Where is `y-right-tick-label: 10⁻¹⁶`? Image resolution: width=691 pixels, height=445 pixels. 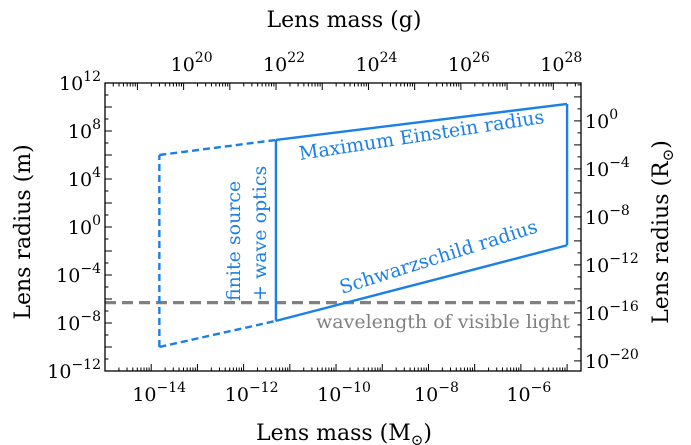
y-right-tick-label: 10⁻¹⁶ is located at coordinates (612, 312).